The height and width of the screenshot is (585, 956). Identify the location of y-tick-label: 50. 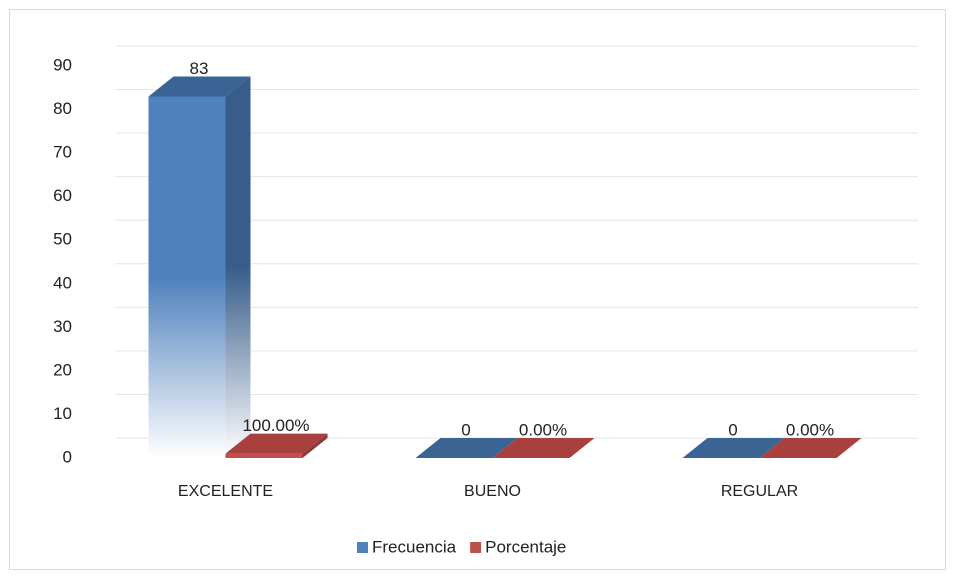
(62, 239).